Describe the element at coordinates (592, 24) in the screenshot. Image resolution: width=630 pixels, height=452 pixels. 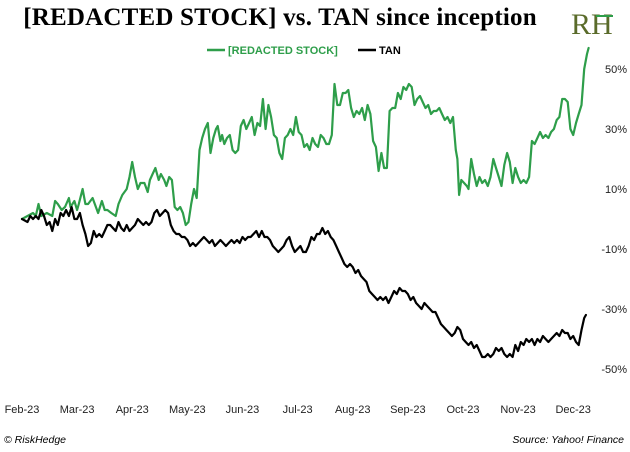
I see `riskhedge-logo-icon: R H` at that location.